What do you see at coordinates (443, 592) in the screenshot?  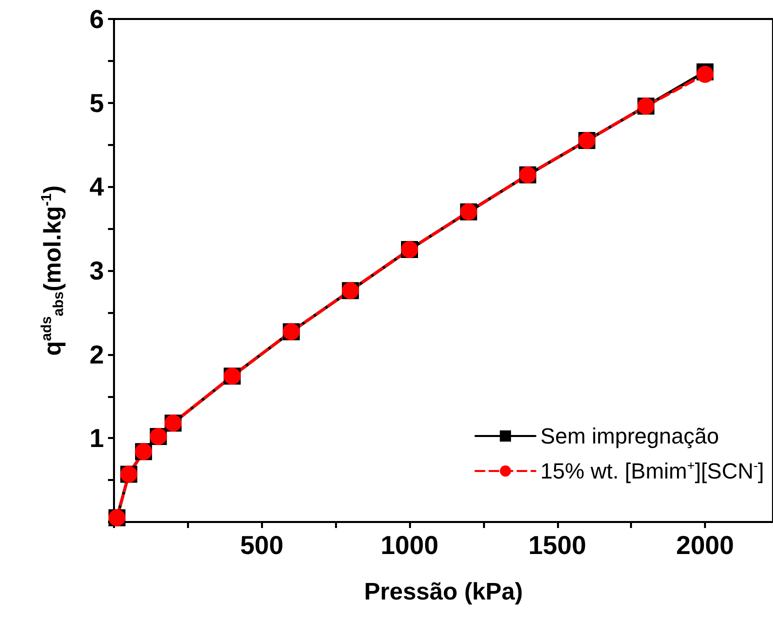 I see `x-axis-title: Pressão (kPa)` at bounding box center [443, 592].